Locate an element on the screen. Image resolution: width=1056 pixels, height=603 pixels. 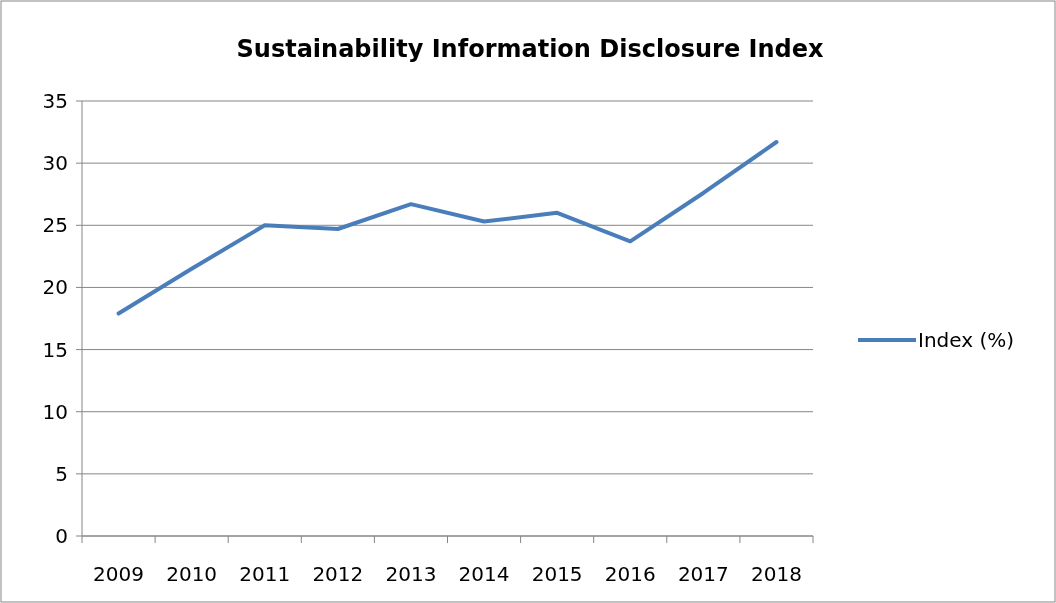
y-tick-label: 0 is located at coordinates (61, 536).